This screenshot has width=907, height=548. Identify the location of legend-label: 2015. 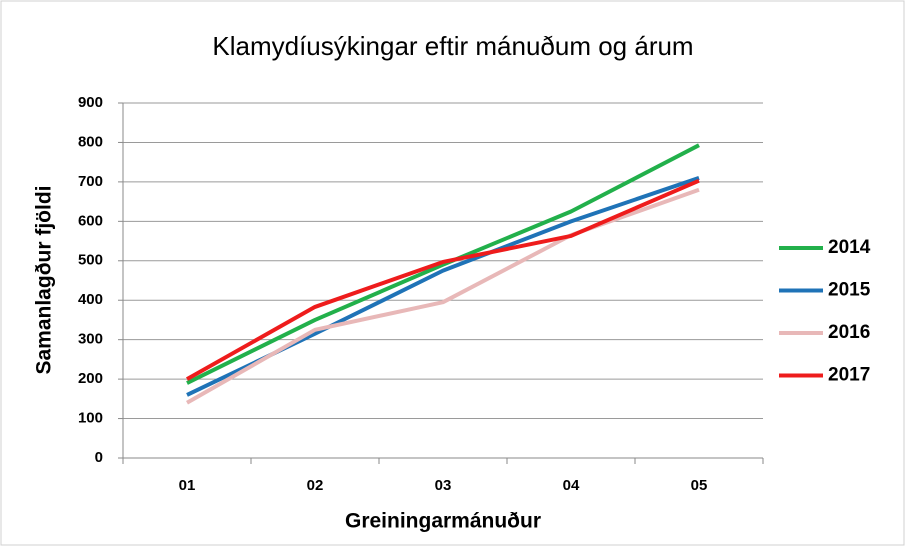
(849, 290).